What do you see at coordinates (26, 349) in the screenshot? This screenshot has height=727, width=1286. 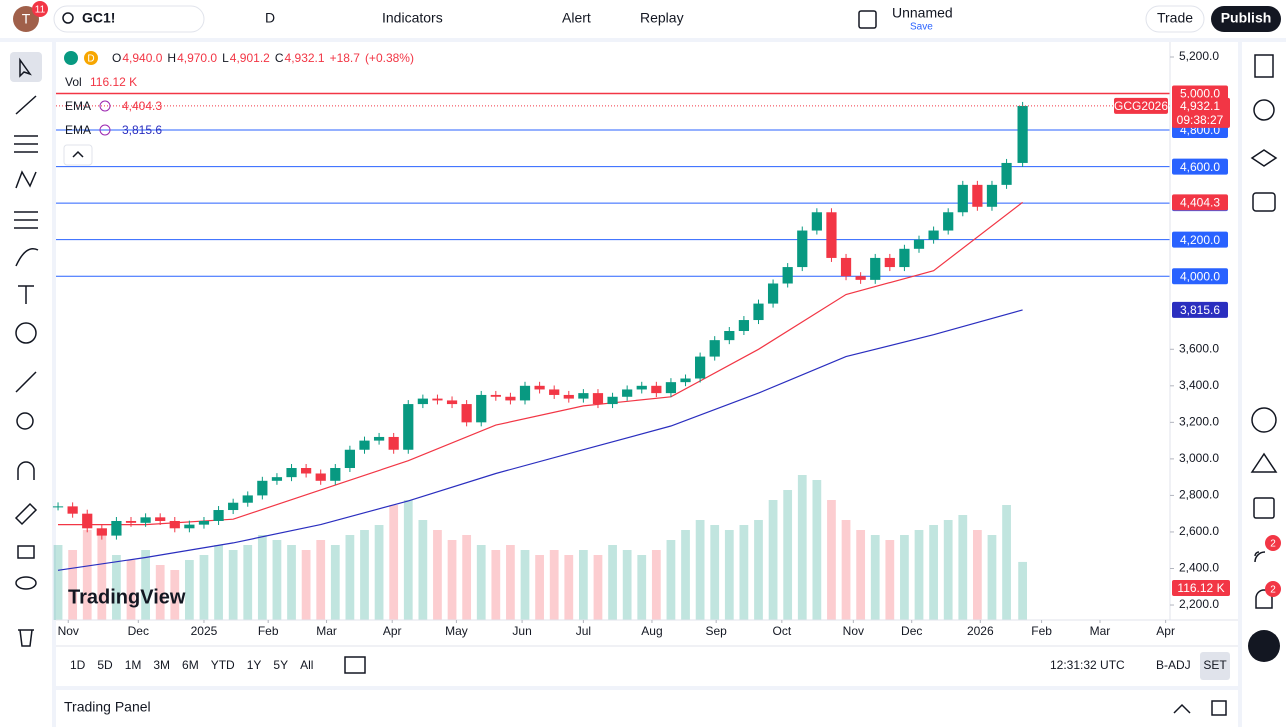 I see `tool-icons` at bounding box center [26, 349].